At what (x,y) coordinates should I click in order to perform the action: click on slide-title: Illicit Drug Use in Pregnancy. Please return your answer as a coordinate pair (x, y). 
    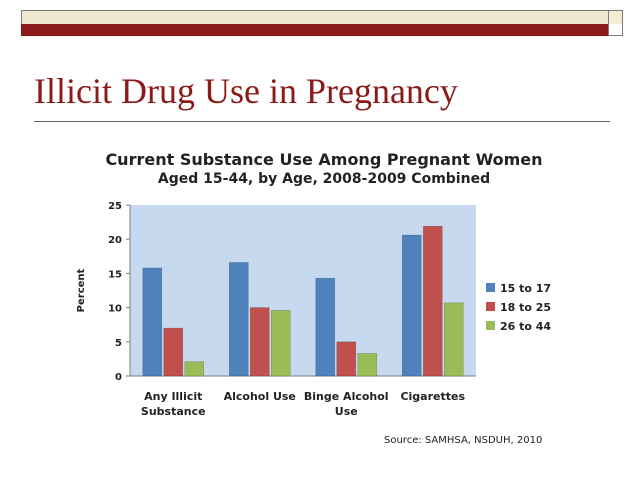
    Looking at the image, I should click on (246, 91).